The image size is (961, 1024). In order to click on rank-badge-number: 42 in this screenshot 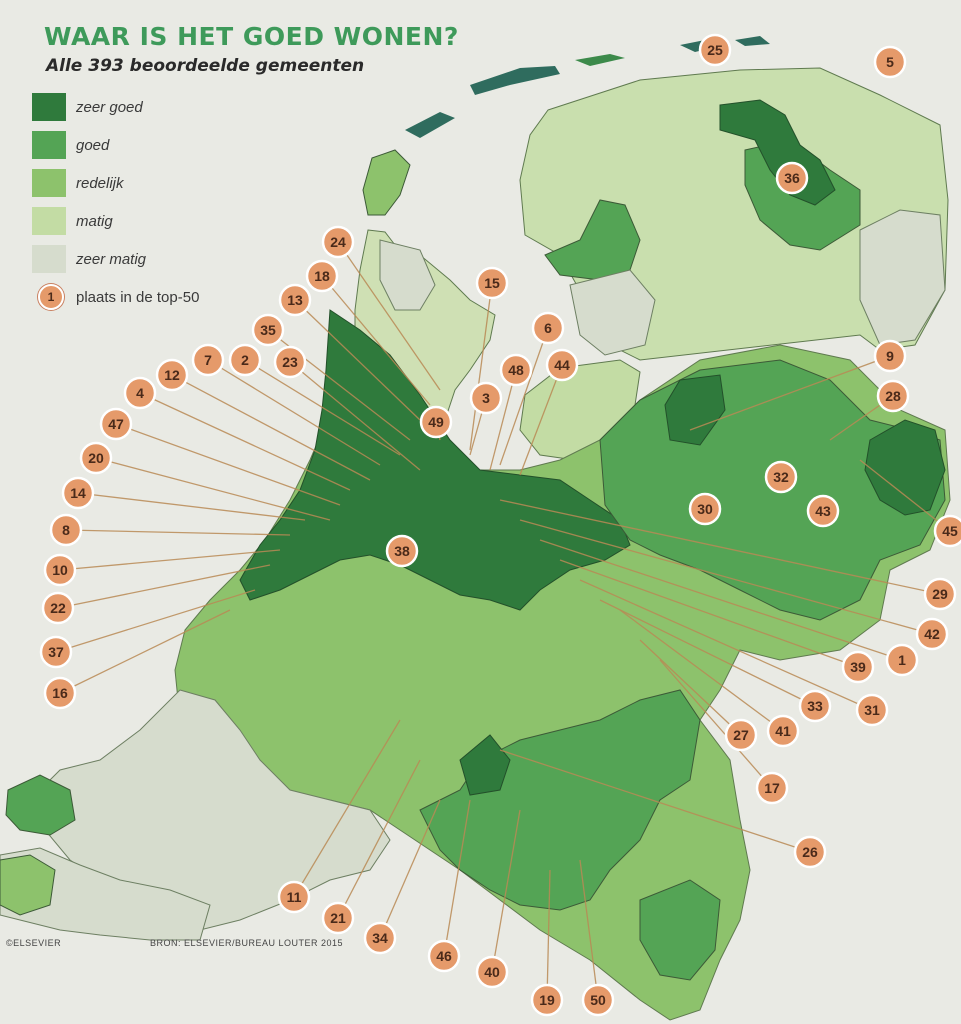, I will do `click(932, 634)`.